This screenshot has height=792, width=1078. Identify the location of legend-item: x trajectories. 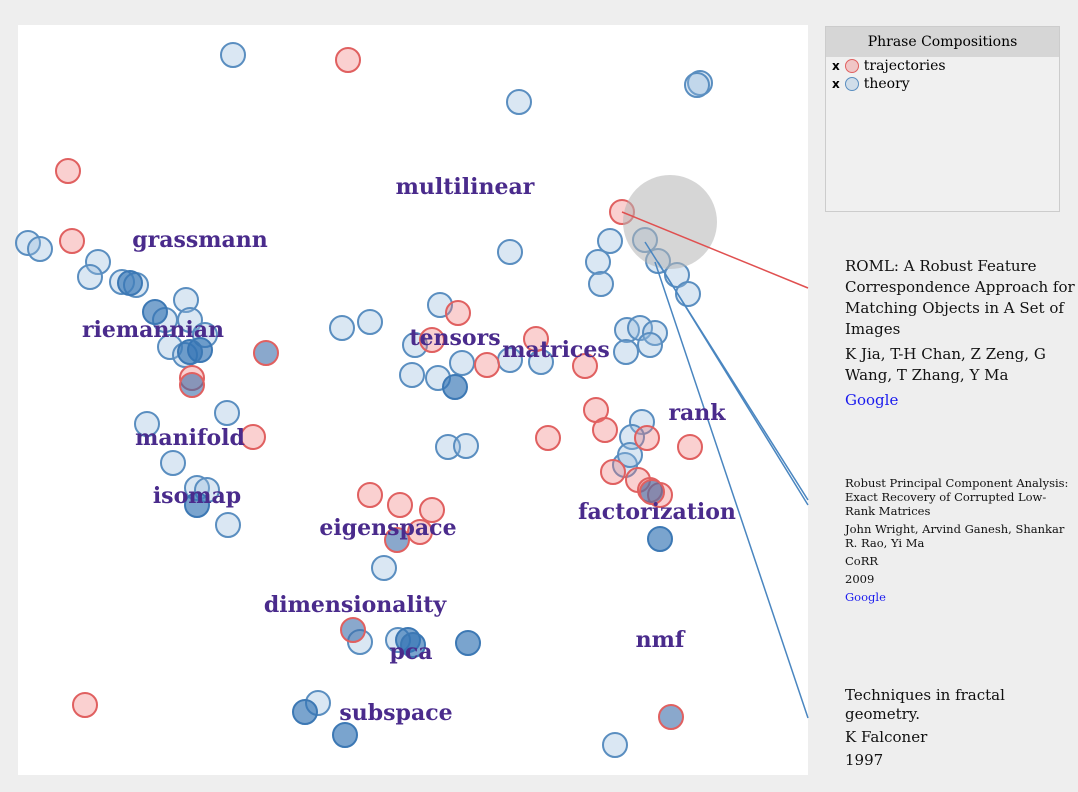
(942, 66).